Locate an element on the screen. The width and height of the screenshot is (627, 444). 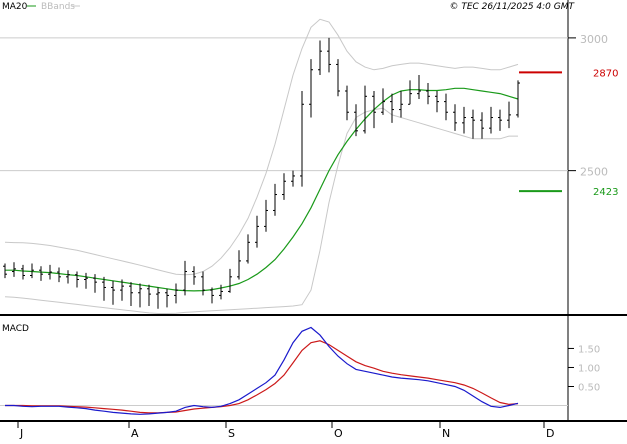
month-tick-label: D is located at coordinates (550, 433).